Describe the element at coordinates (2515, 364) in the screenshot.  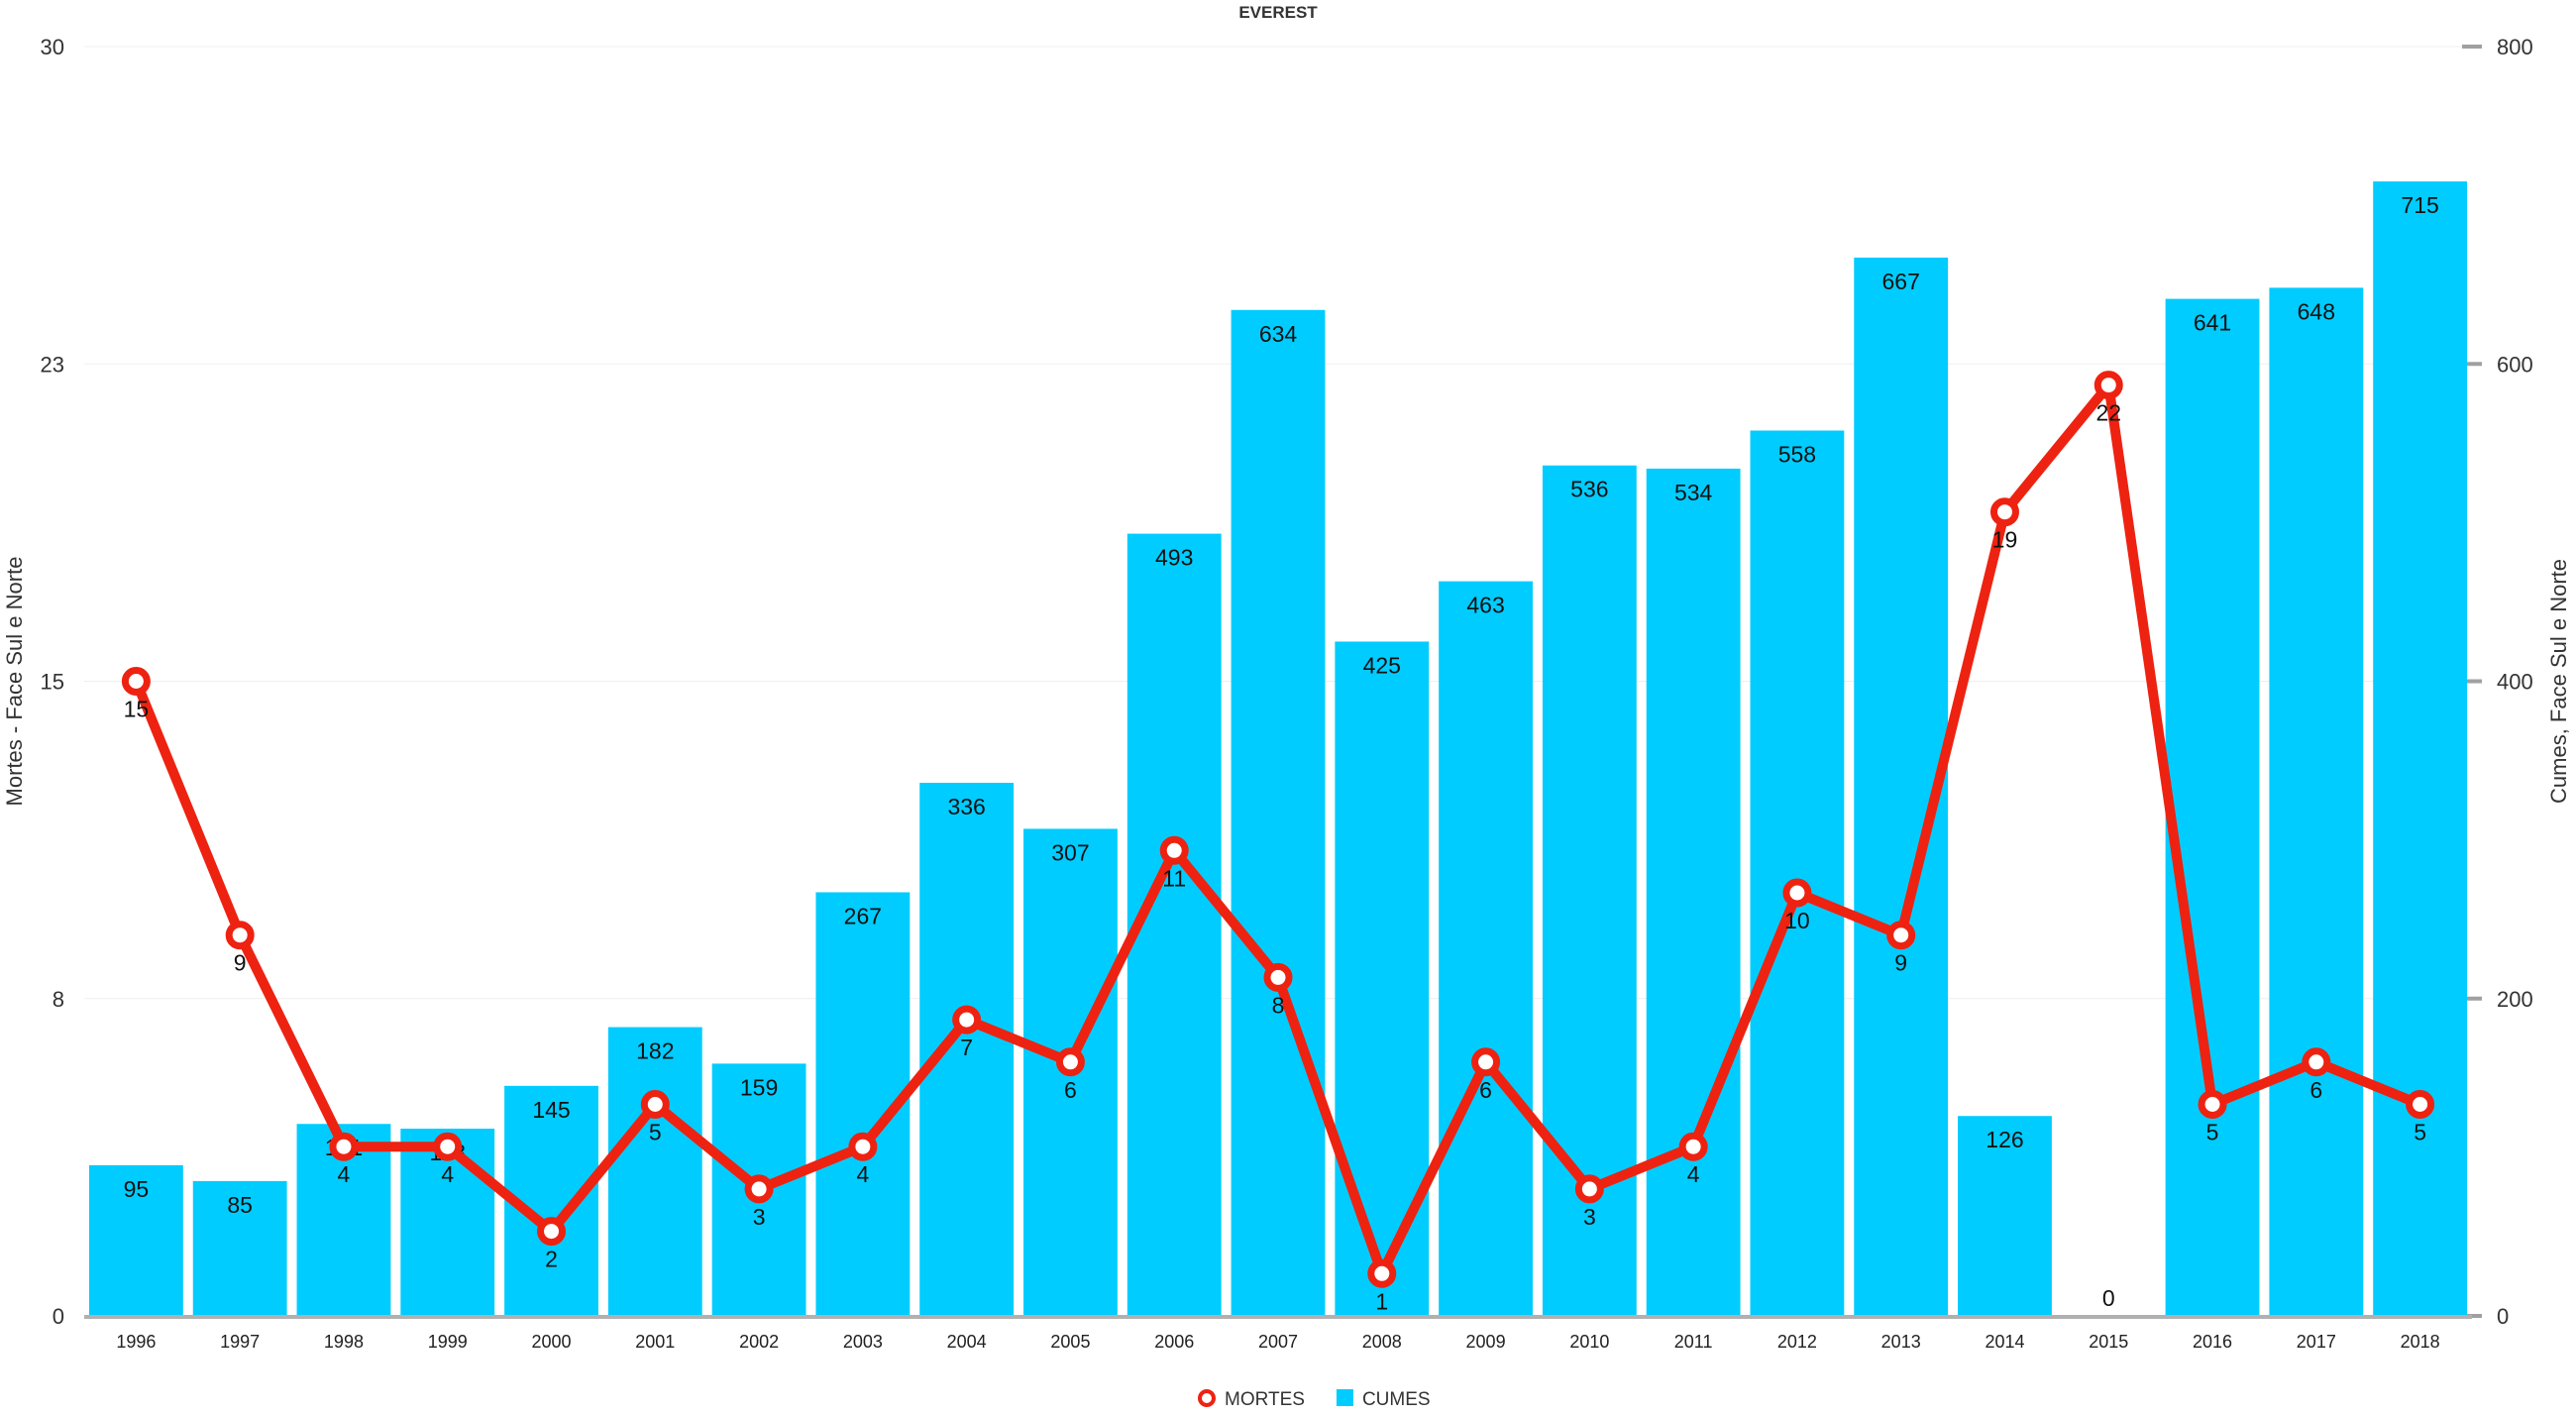
I see `right-tick-label: 600` at that location.